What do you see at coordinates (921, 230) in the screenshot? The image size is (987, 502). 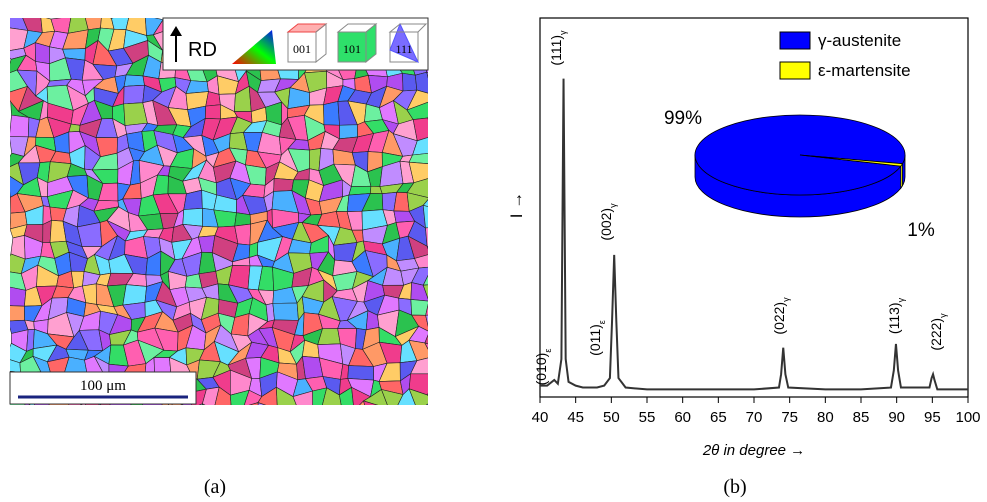 I see `pie-label: 1%` at bounding box center [921, 230].